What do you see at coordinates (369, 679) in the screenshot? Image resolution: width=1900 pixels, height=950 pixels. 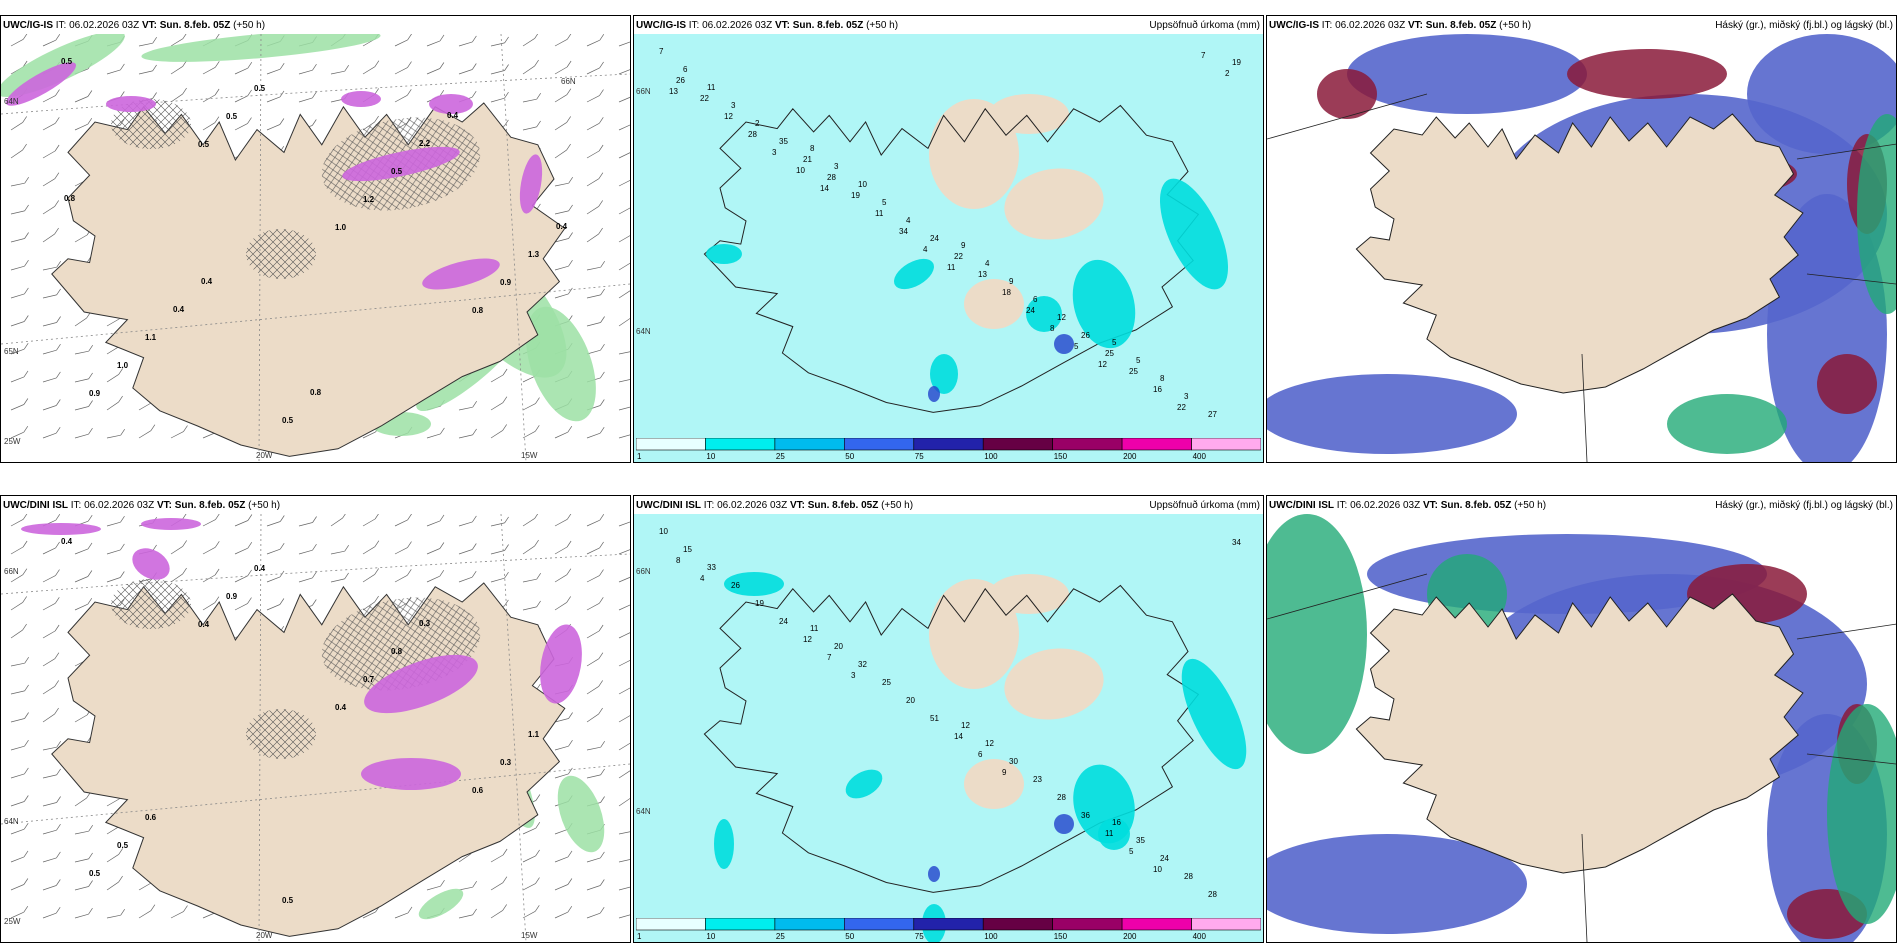 I see `value-label: 0.7` at bounding box center [369, 679].